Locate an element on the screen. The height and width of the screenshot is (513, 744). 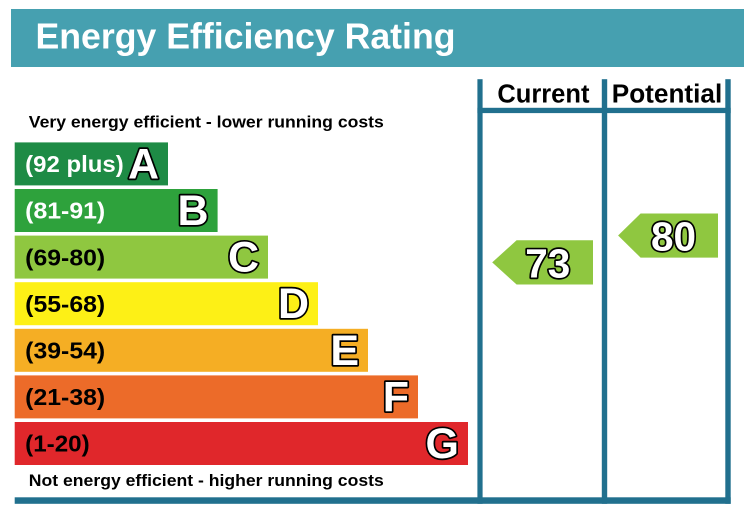
svg-text: (1-20) is located at coordinates (57, 444).